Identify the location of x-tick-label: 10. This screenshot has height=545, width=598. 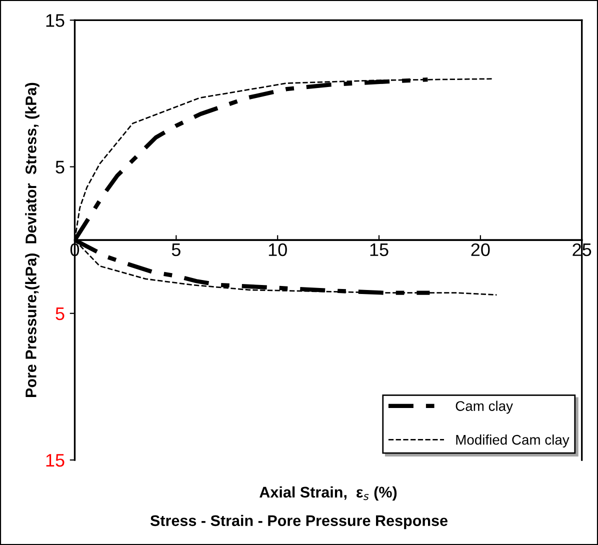
(277, 249).